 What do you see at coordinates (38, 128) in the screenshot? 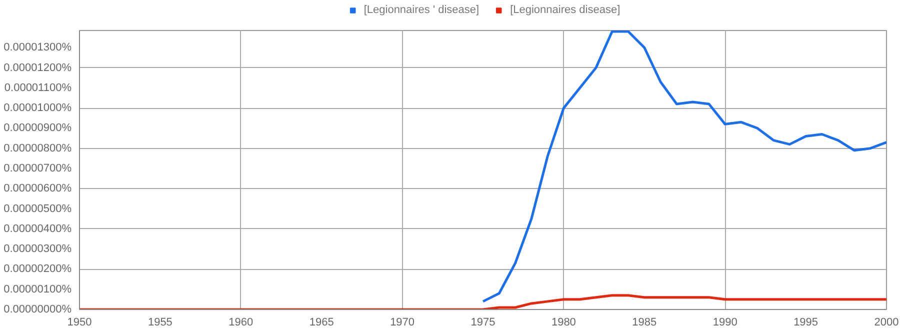
I see `y-tick-label: 0.00000900%` at bounding box center [38, 128].